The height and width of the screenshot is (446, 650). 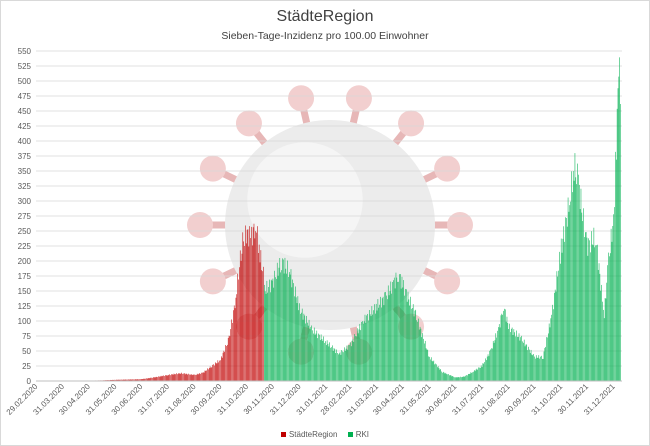 I want to click on spike-head, so click(x=212, y=168).